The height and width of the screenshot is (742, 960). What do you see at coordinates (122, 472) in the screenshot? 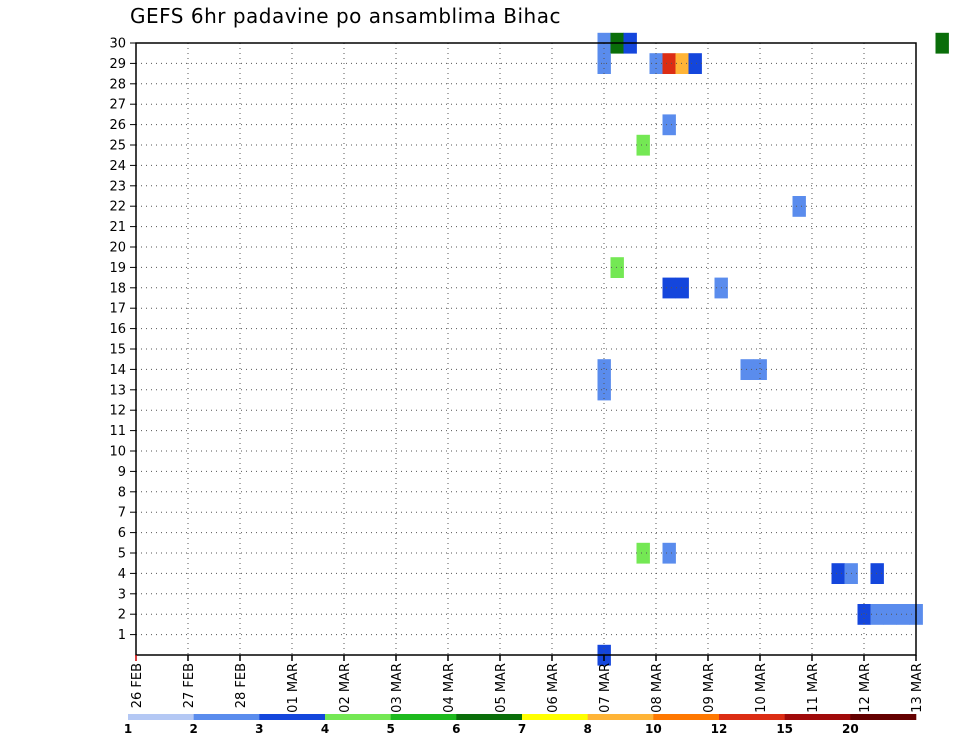
I see `y-tick-label: 9` at bounding box center [122, 472].